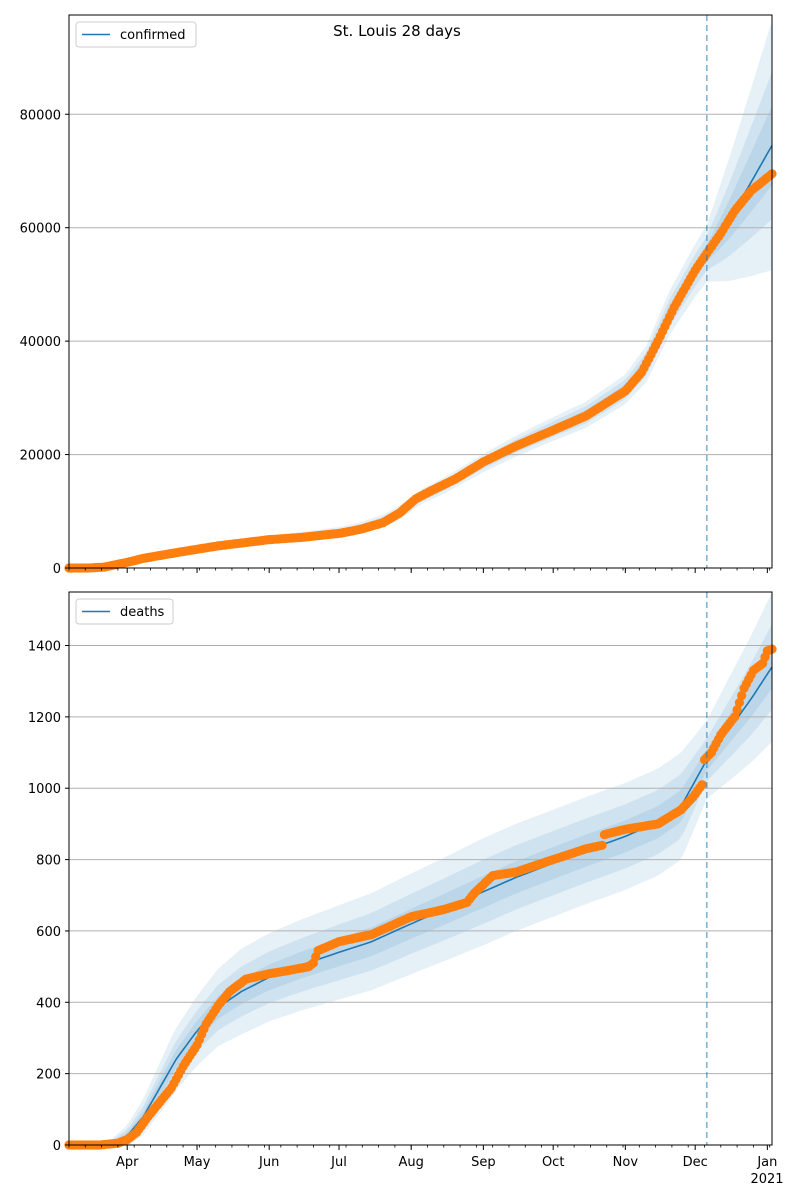 This screenshot has width=800, height=1200. I want to click on y-tick-label: 800, so click(48, 861).